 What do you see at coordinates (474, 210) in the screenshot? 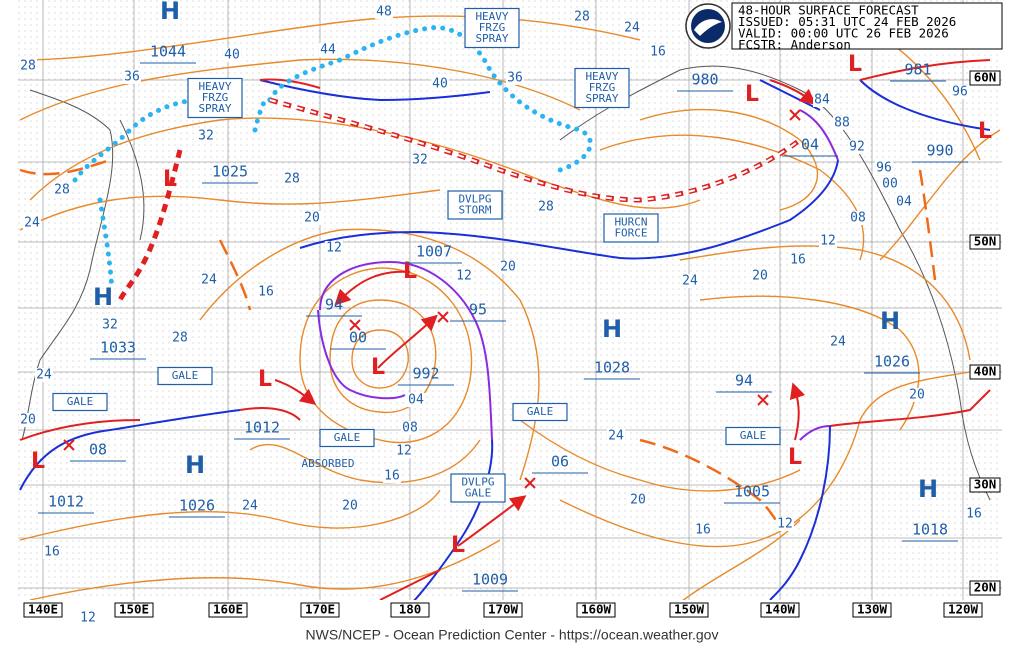
I see `warning-text: STORM` at bounding box center [474, 210].